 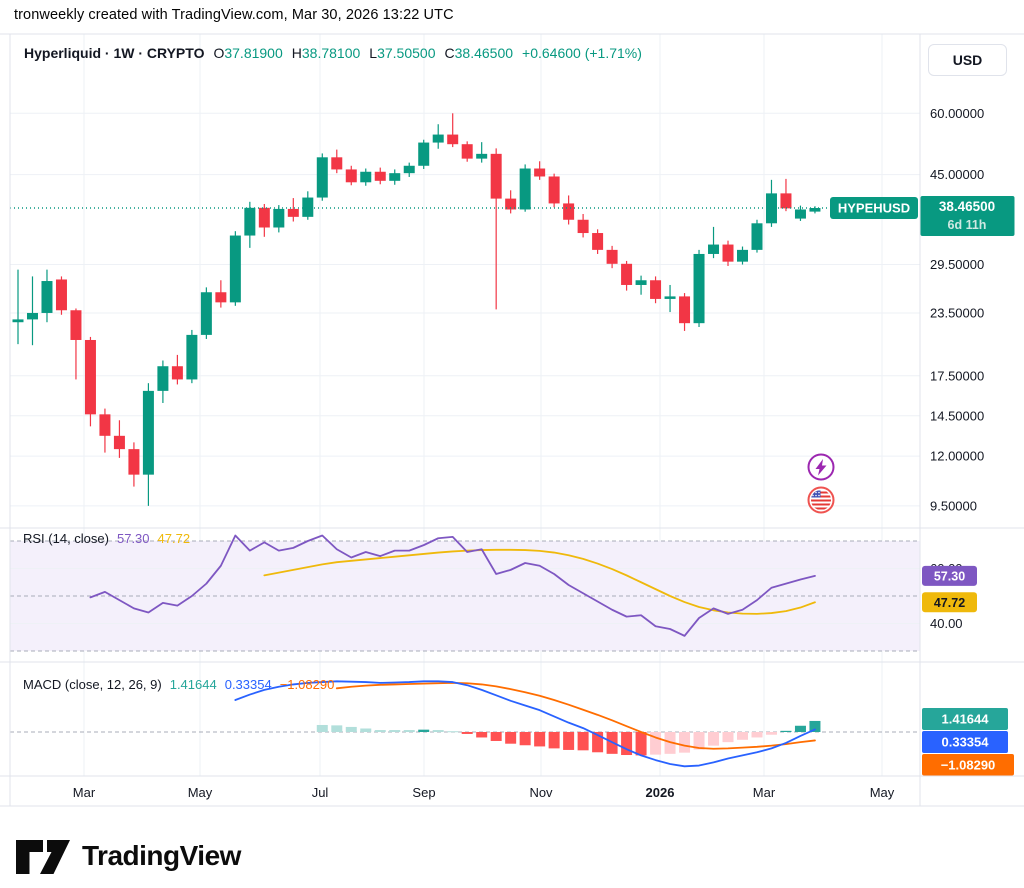 I want to click on lightning-bolt, so click(x=821, y=467).